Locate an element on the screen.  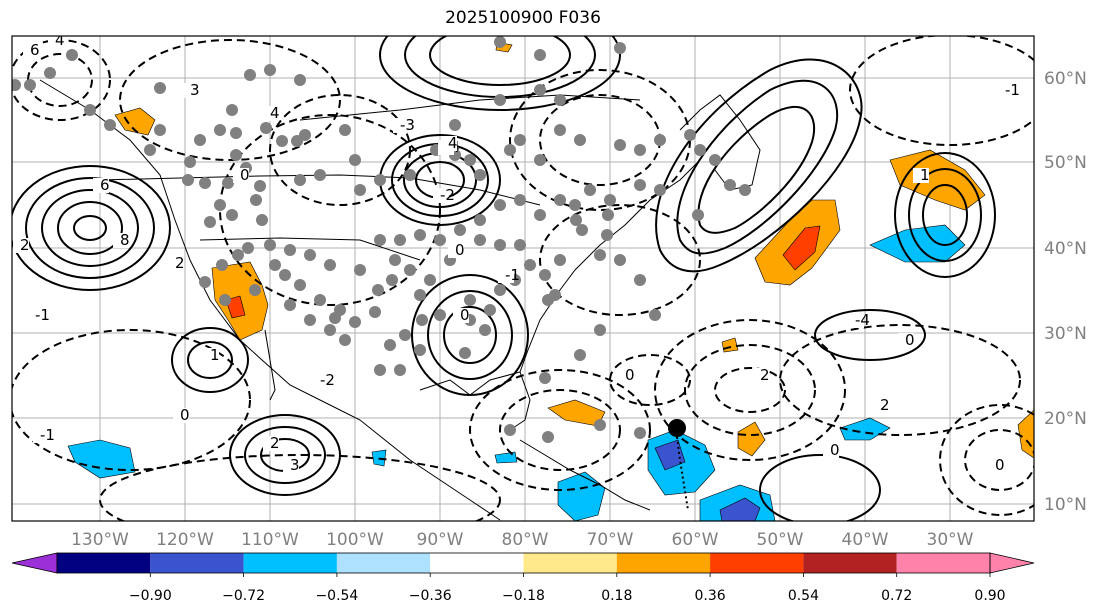
contour-label: -4 is located at coordinates (862, 320).